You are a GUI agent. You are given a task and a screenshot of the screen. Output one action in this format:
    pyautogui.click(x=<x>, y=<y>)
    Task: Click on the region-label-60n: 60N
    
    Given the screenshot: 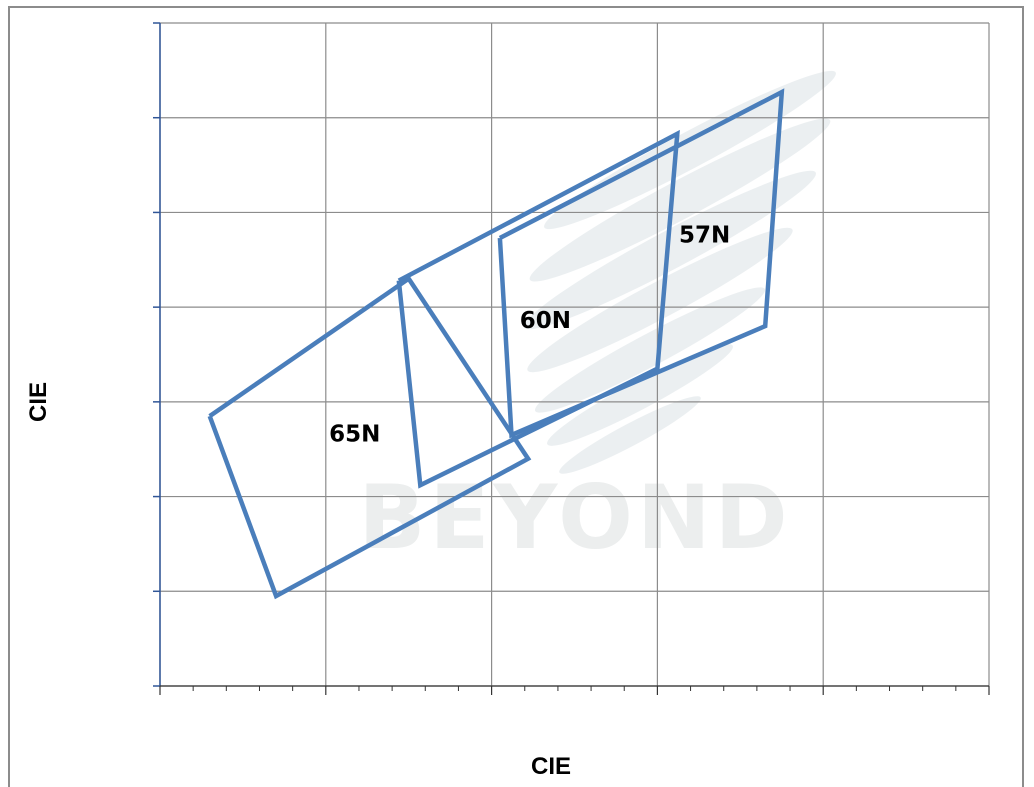 What is the action you would take?
    pyautogui.click(x=545, y=321)
    